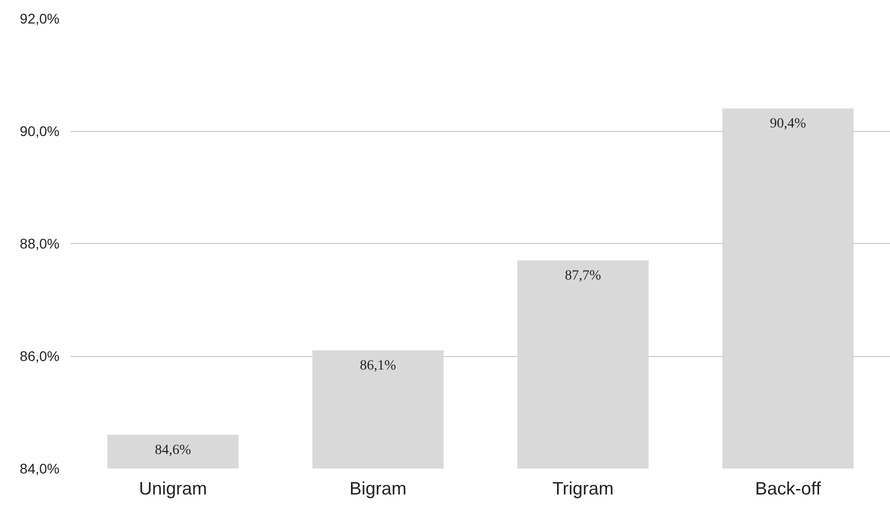  I want to click on data-label: 84,6%, so click(173, 450).